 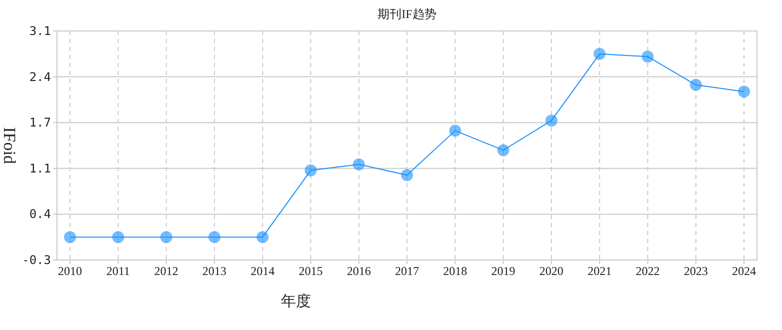 What do you see at coordinates (262, 271) in the screenshot?
I see `x-tick-label: 2014` at bounding box center [262, 271].